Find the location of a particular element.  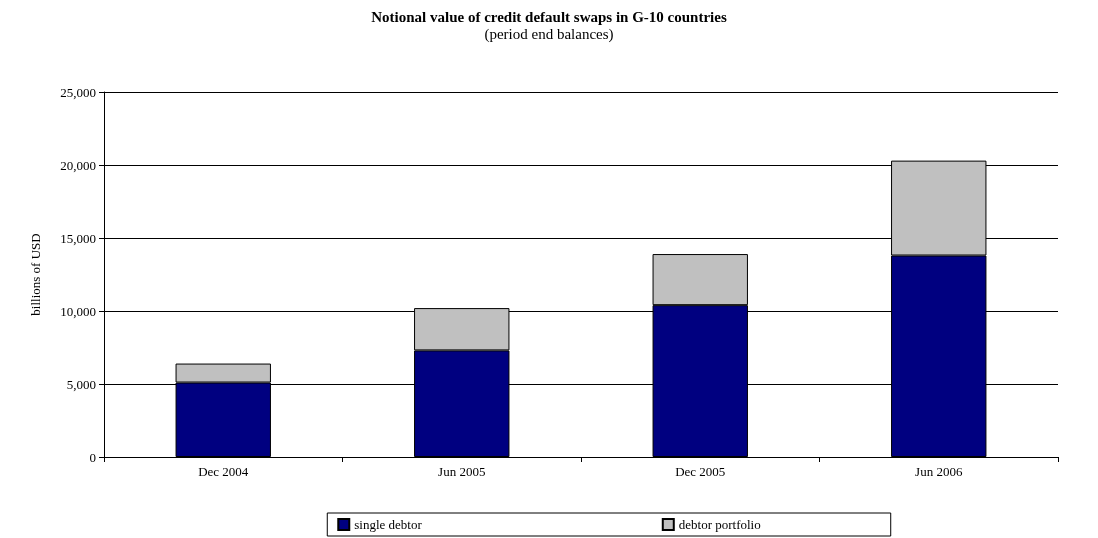

x-tick-label: Jun 2005 is located at coordinates (462, 471).